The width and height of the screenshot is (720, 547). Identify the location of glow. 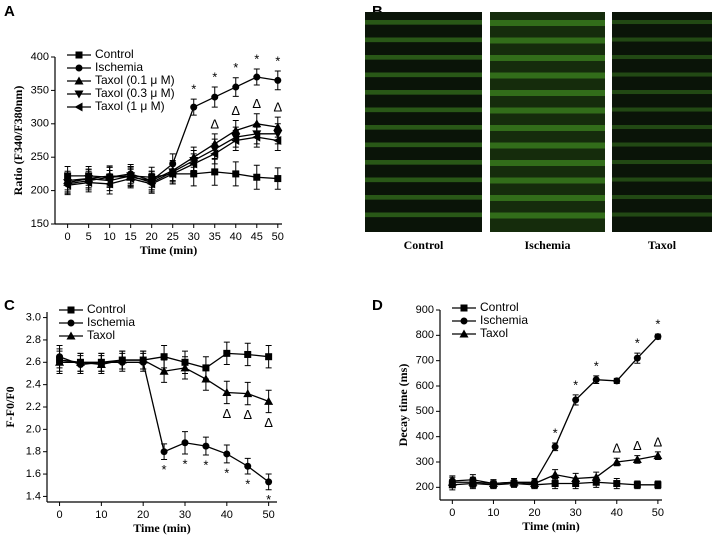
(547, 122).